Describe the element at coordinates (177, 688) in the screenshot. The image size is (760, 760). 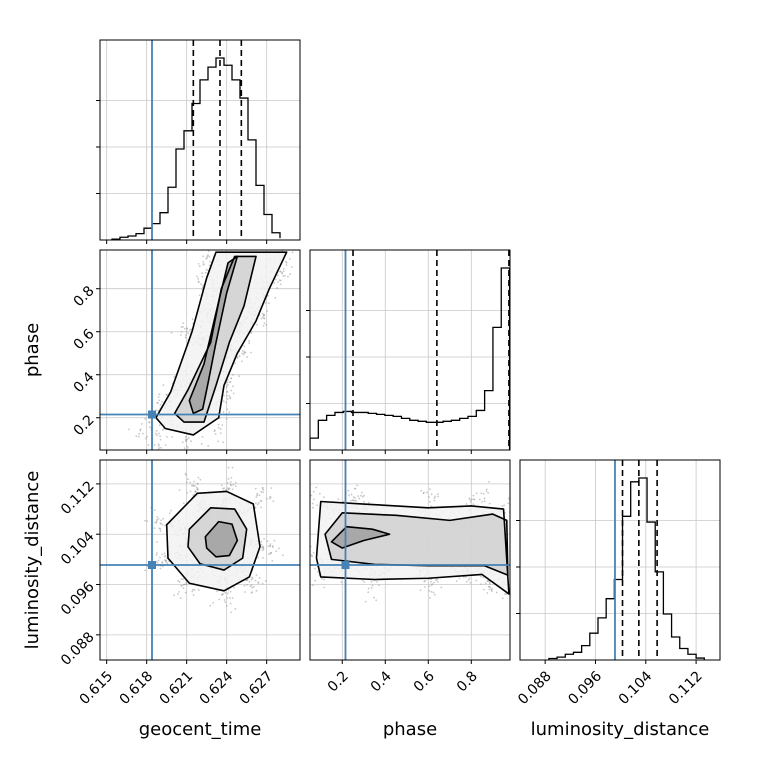
I see `x-tick-label: 0.621` at that location.